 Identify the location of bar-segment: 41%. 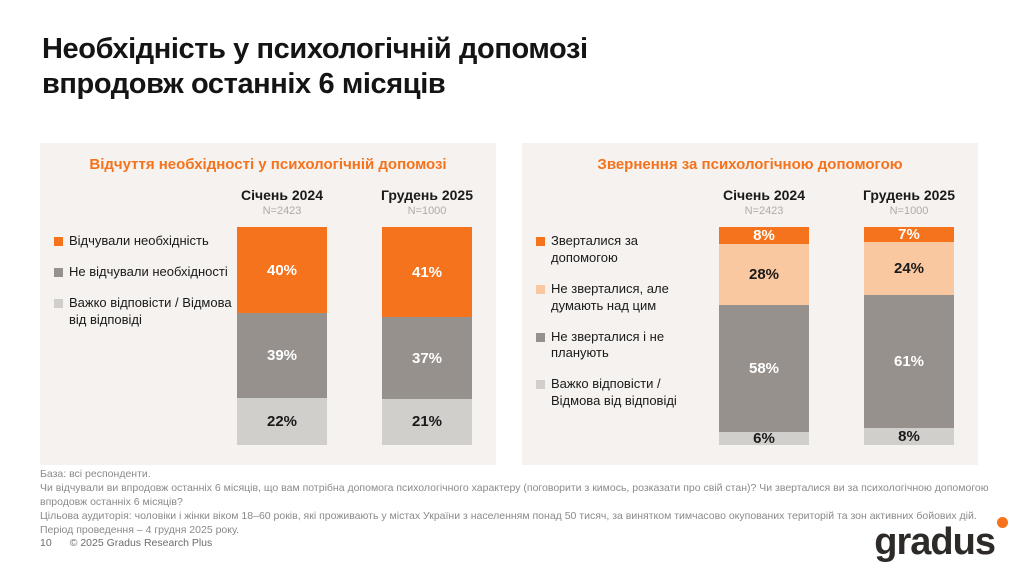
(427, 272).